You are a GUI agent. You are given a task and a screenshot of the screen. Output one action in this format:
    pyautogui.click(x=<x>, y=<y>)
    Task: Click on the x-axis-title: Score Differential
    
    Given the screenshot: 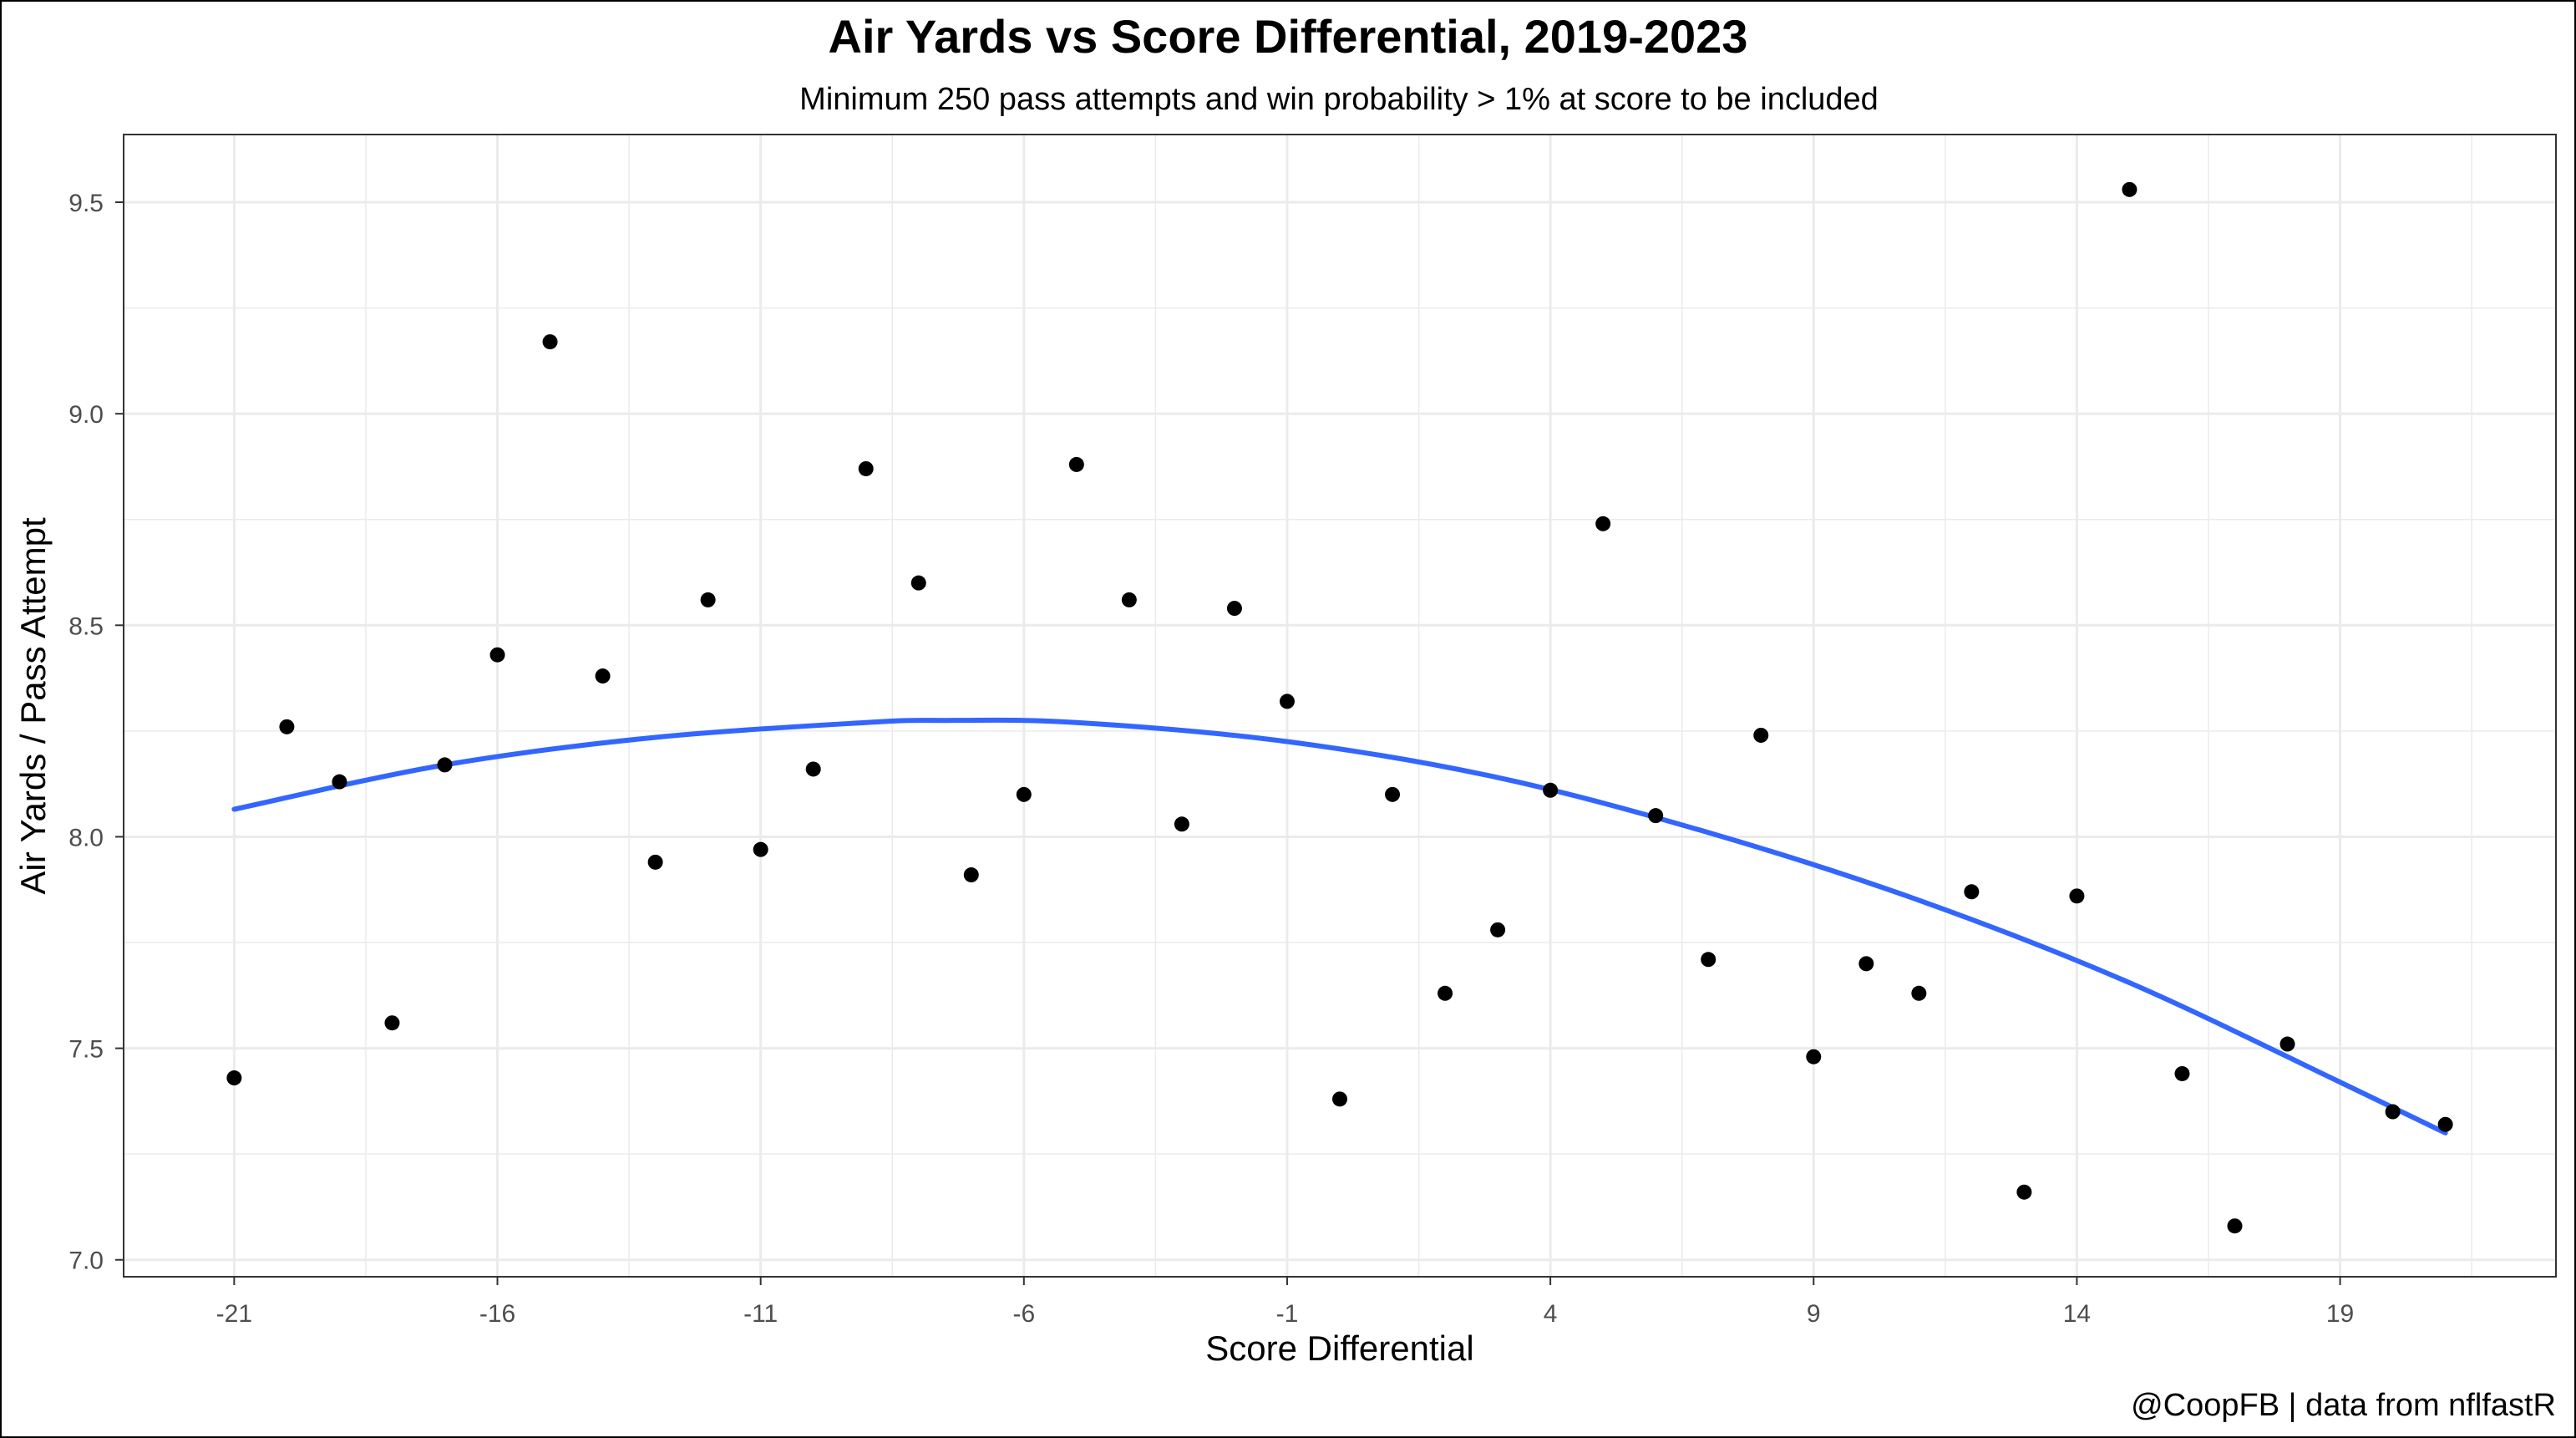 What is the action you would take?
    pyautogui.click(x=1339, y=1348)
    